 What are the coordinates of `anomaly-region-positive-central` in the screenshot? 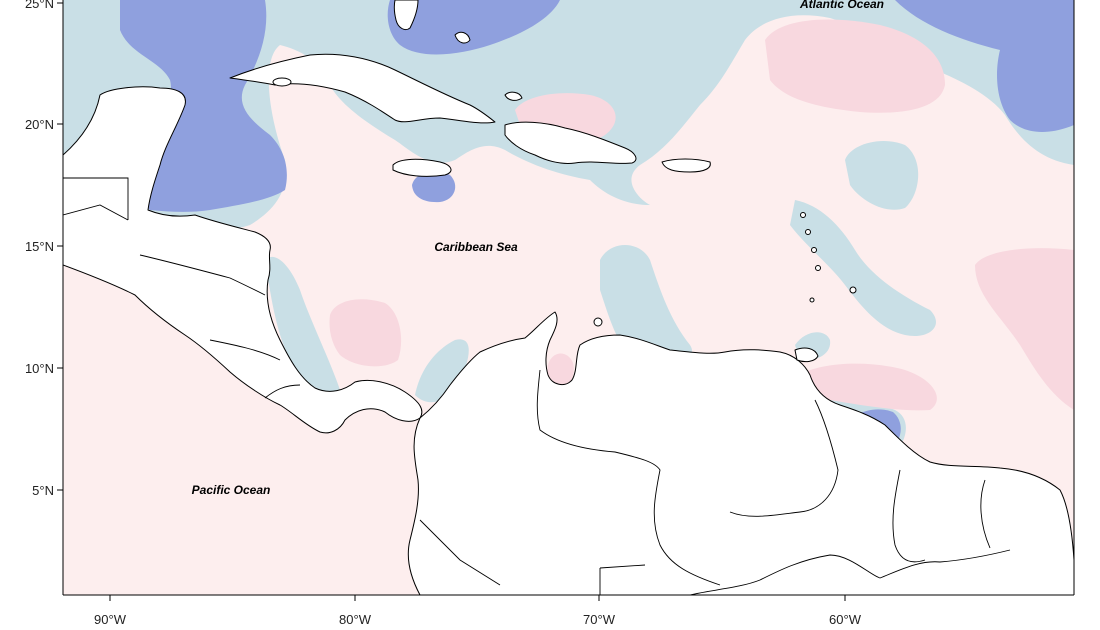 It's located at (365, 333).